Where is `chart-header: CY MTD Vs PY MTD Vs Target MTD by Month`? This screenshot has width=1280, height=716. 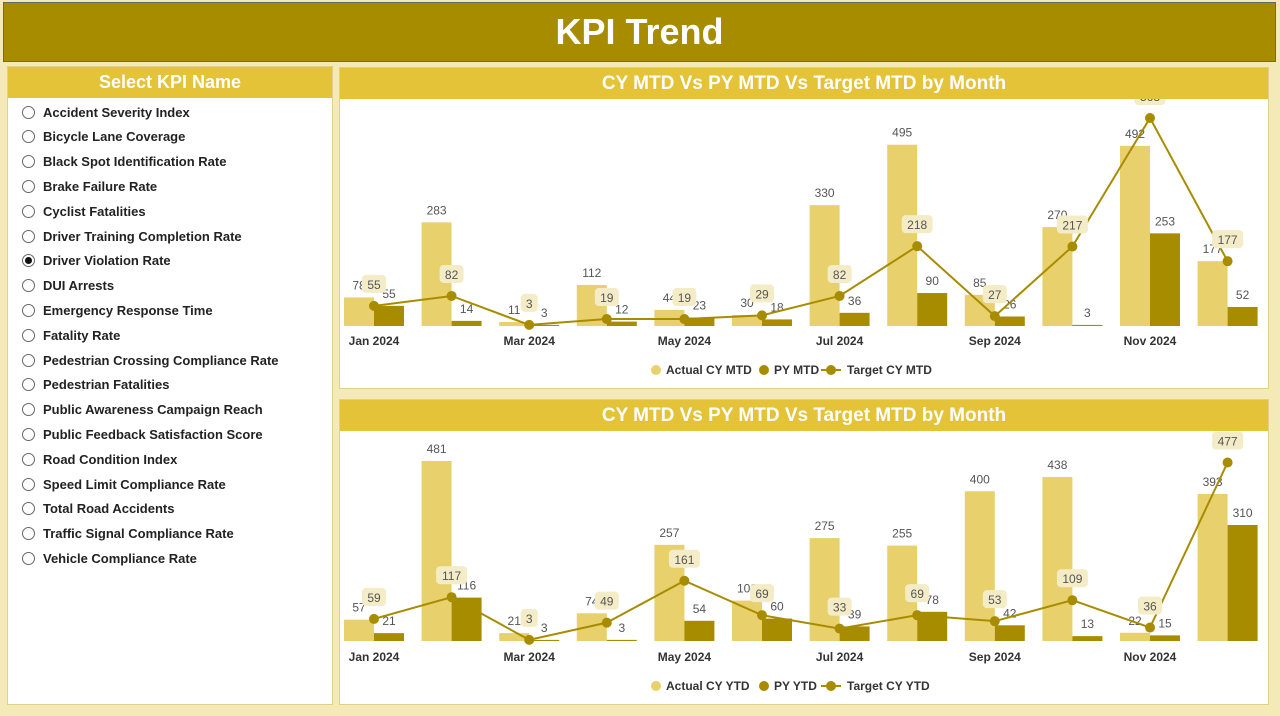 chart-header: CY MTD Vs PY MTD Vs Target MTD by Month is located at coordinates (804, 83).